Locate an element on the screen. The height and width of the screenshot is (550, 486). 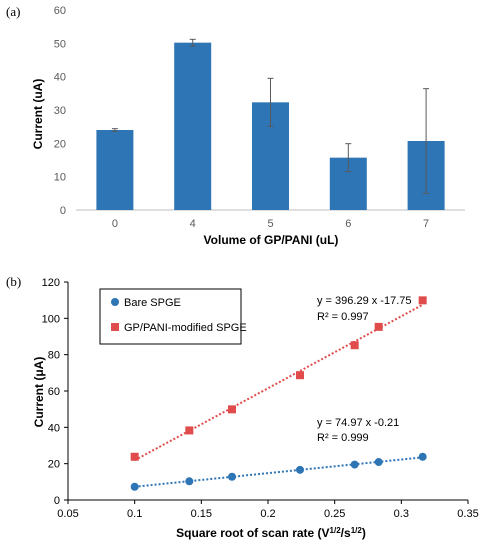
trendline is located at coordinates (278, 472).